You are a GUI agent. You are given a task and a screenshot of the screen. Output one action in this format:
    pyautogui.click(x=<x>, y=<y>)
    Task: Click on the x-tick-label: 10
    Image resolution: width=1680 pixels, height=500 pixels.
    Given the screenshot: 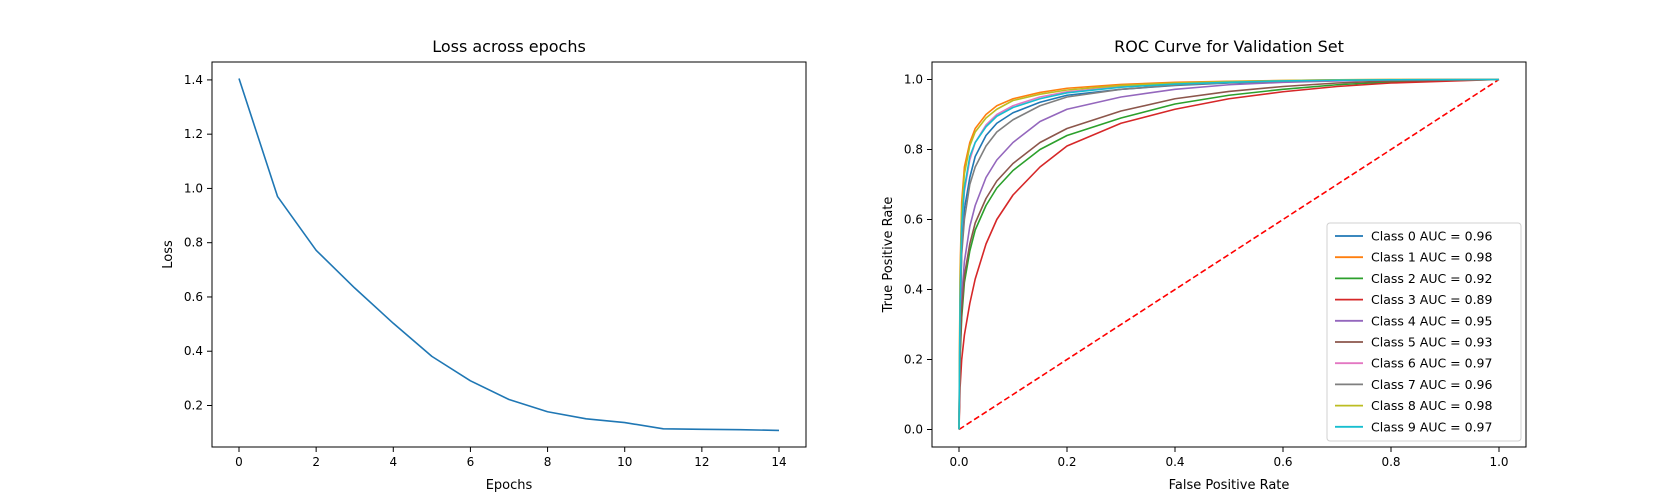 What is the action you would take?
    pyautogui.click(x=624, y=462)
    